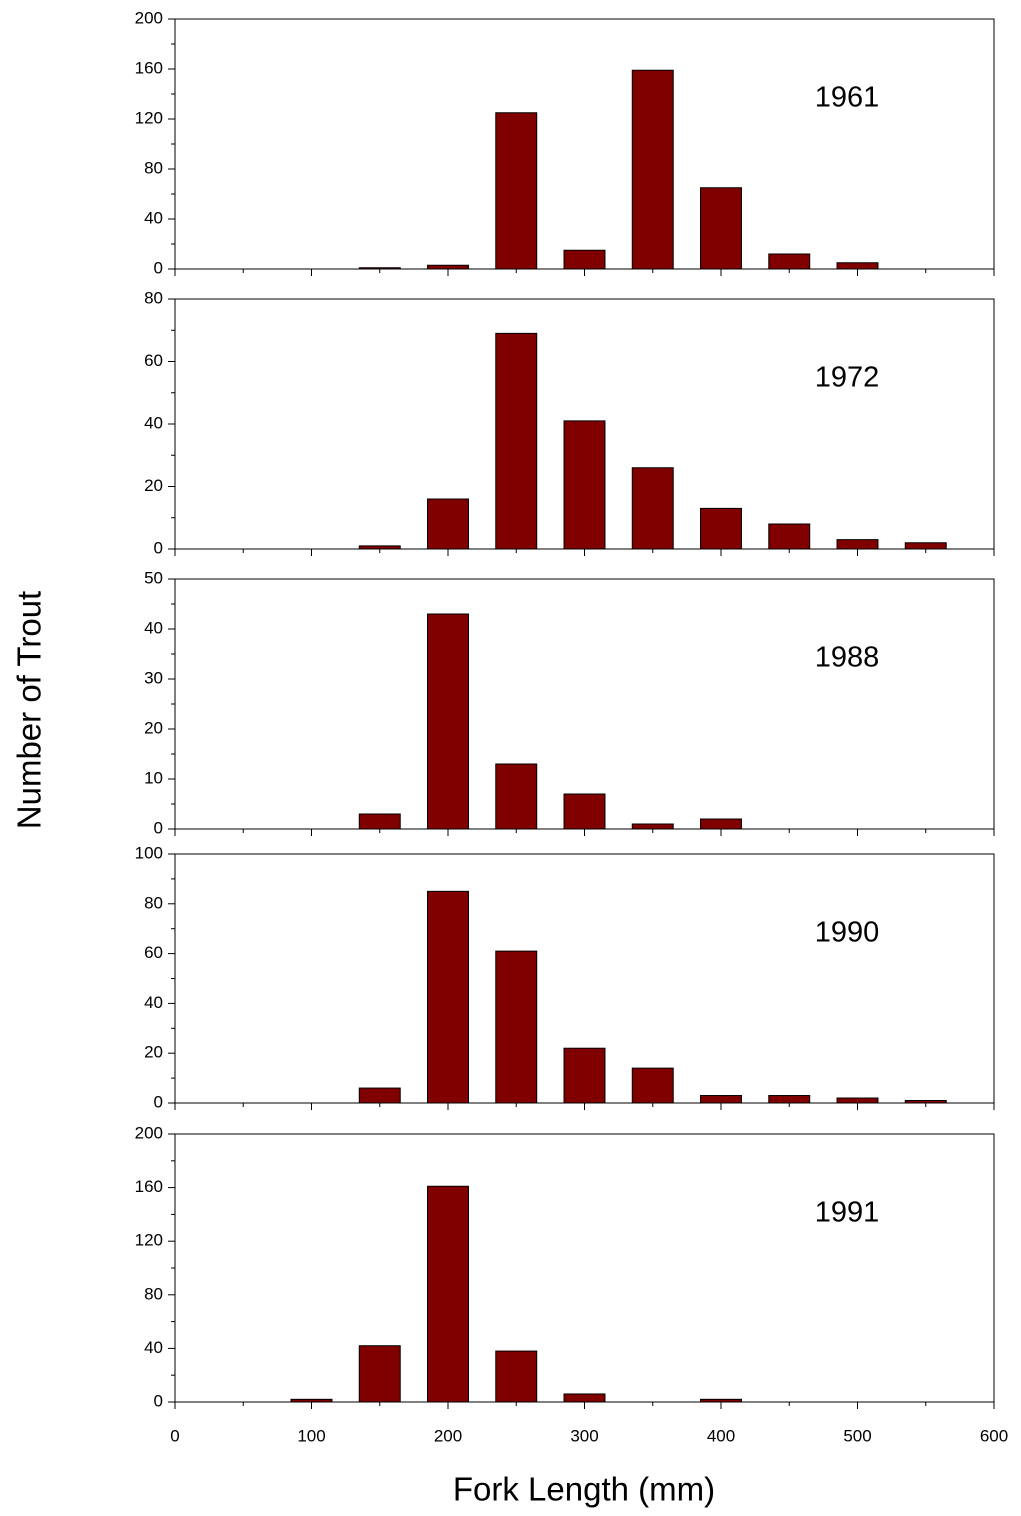 This screenshot has width=1021, height=1516. What do you see at coordinates (153, 777) in the screenshot?
I see `y-tick-label: 10` at bounding box center [153, 777].